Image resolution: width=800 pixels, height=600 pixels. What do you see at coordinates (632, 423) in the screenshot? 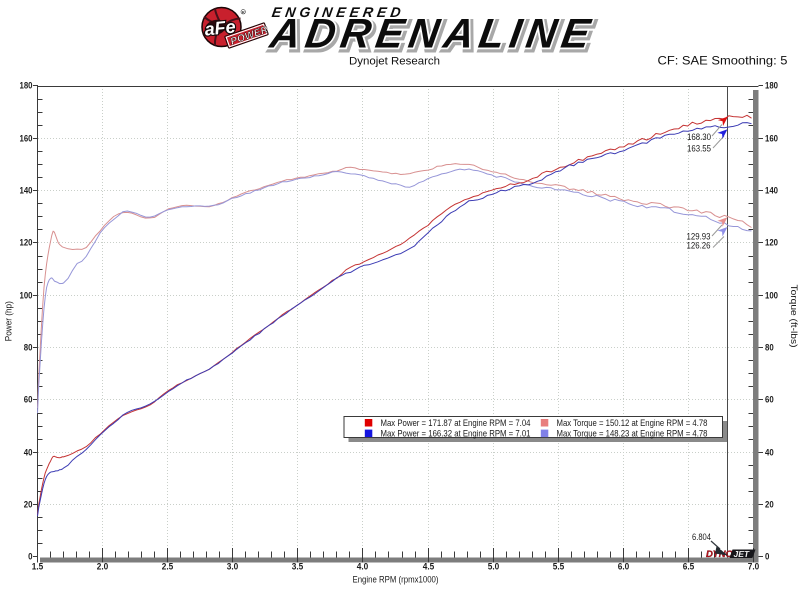
I see `svg-text:Max Torque = 150.12 at Engine: Max Torque = 150.12 at Engine RPM = 4.78` at bounding box center [632, 423].